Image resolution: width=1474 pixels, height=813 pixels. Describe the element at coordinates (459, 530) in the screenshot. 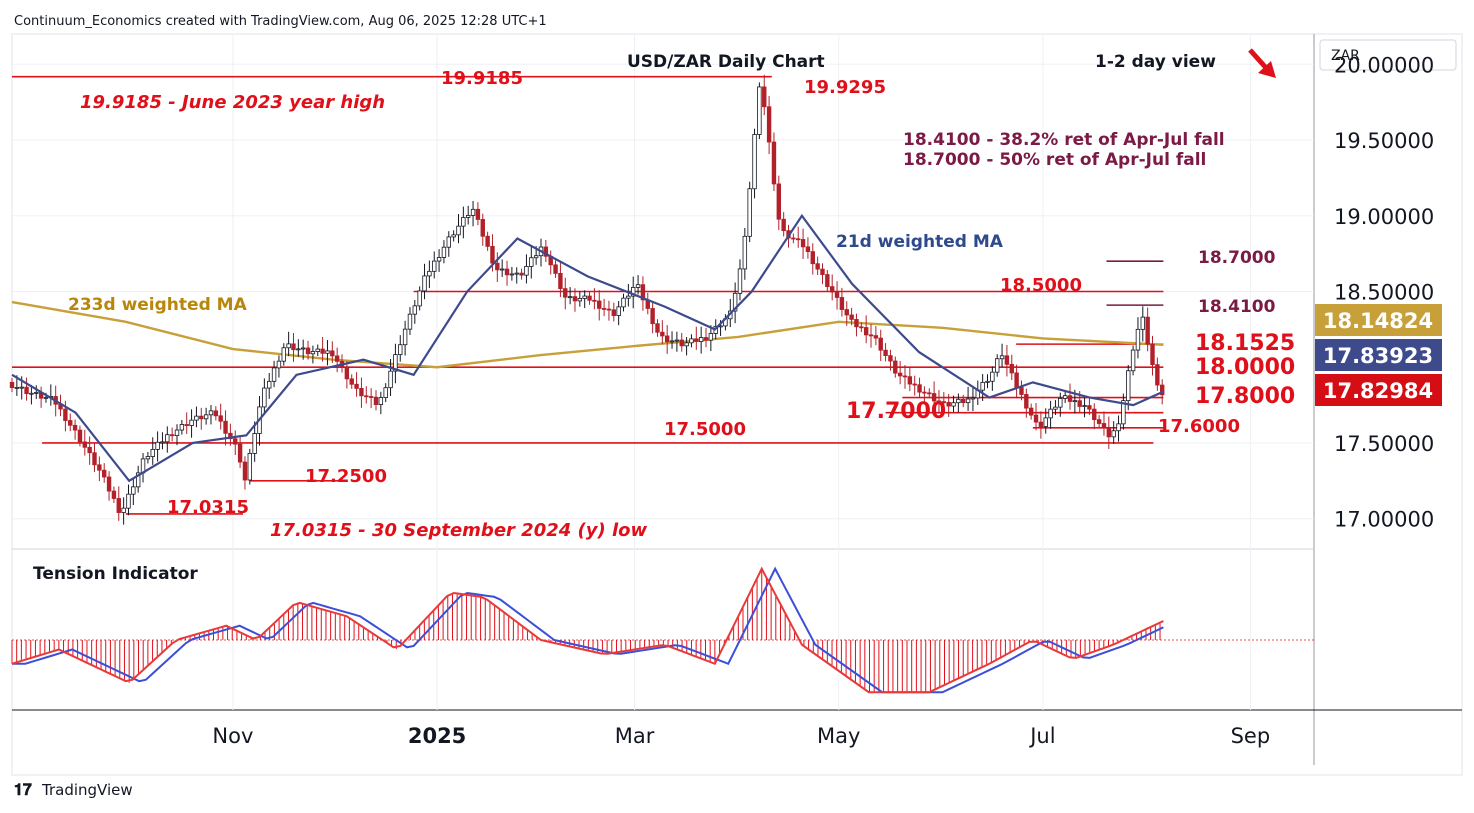

I see `annotation-sept-2024-low: 17.0315 - 30 September 2024 (y) low` at that location.